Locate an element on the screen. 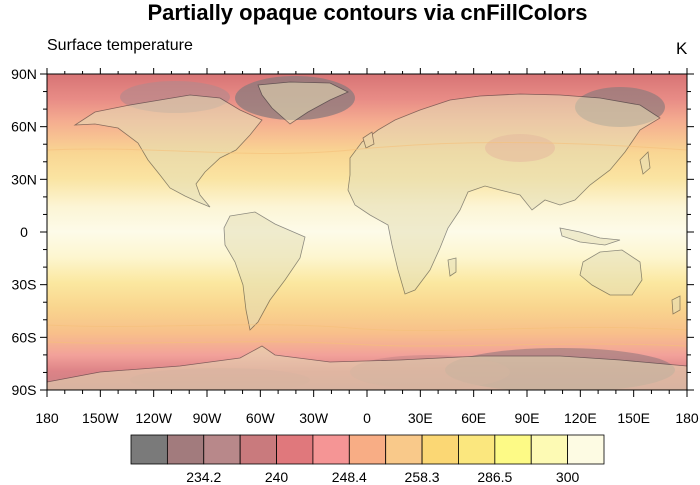  colorbar-label: 286.5 is located at coordinates (494, 477).